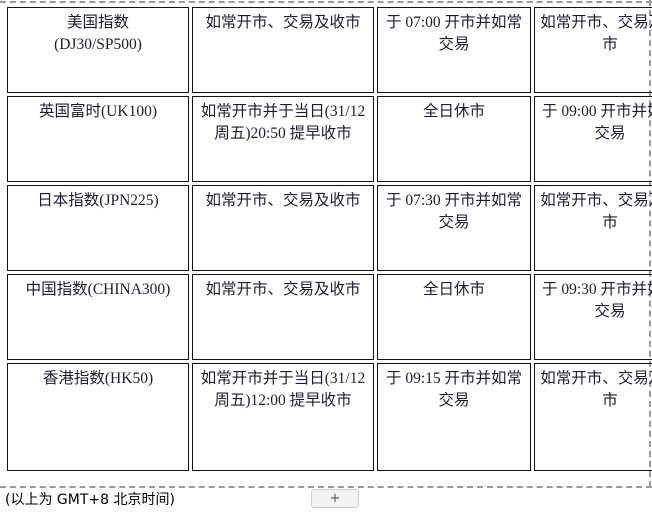 The image size is (652, 519). What do you see at coordinates (326, 487) in the screenshot?
I see `frame-bottom-dashed-guide` at bounding box center [326, 487].